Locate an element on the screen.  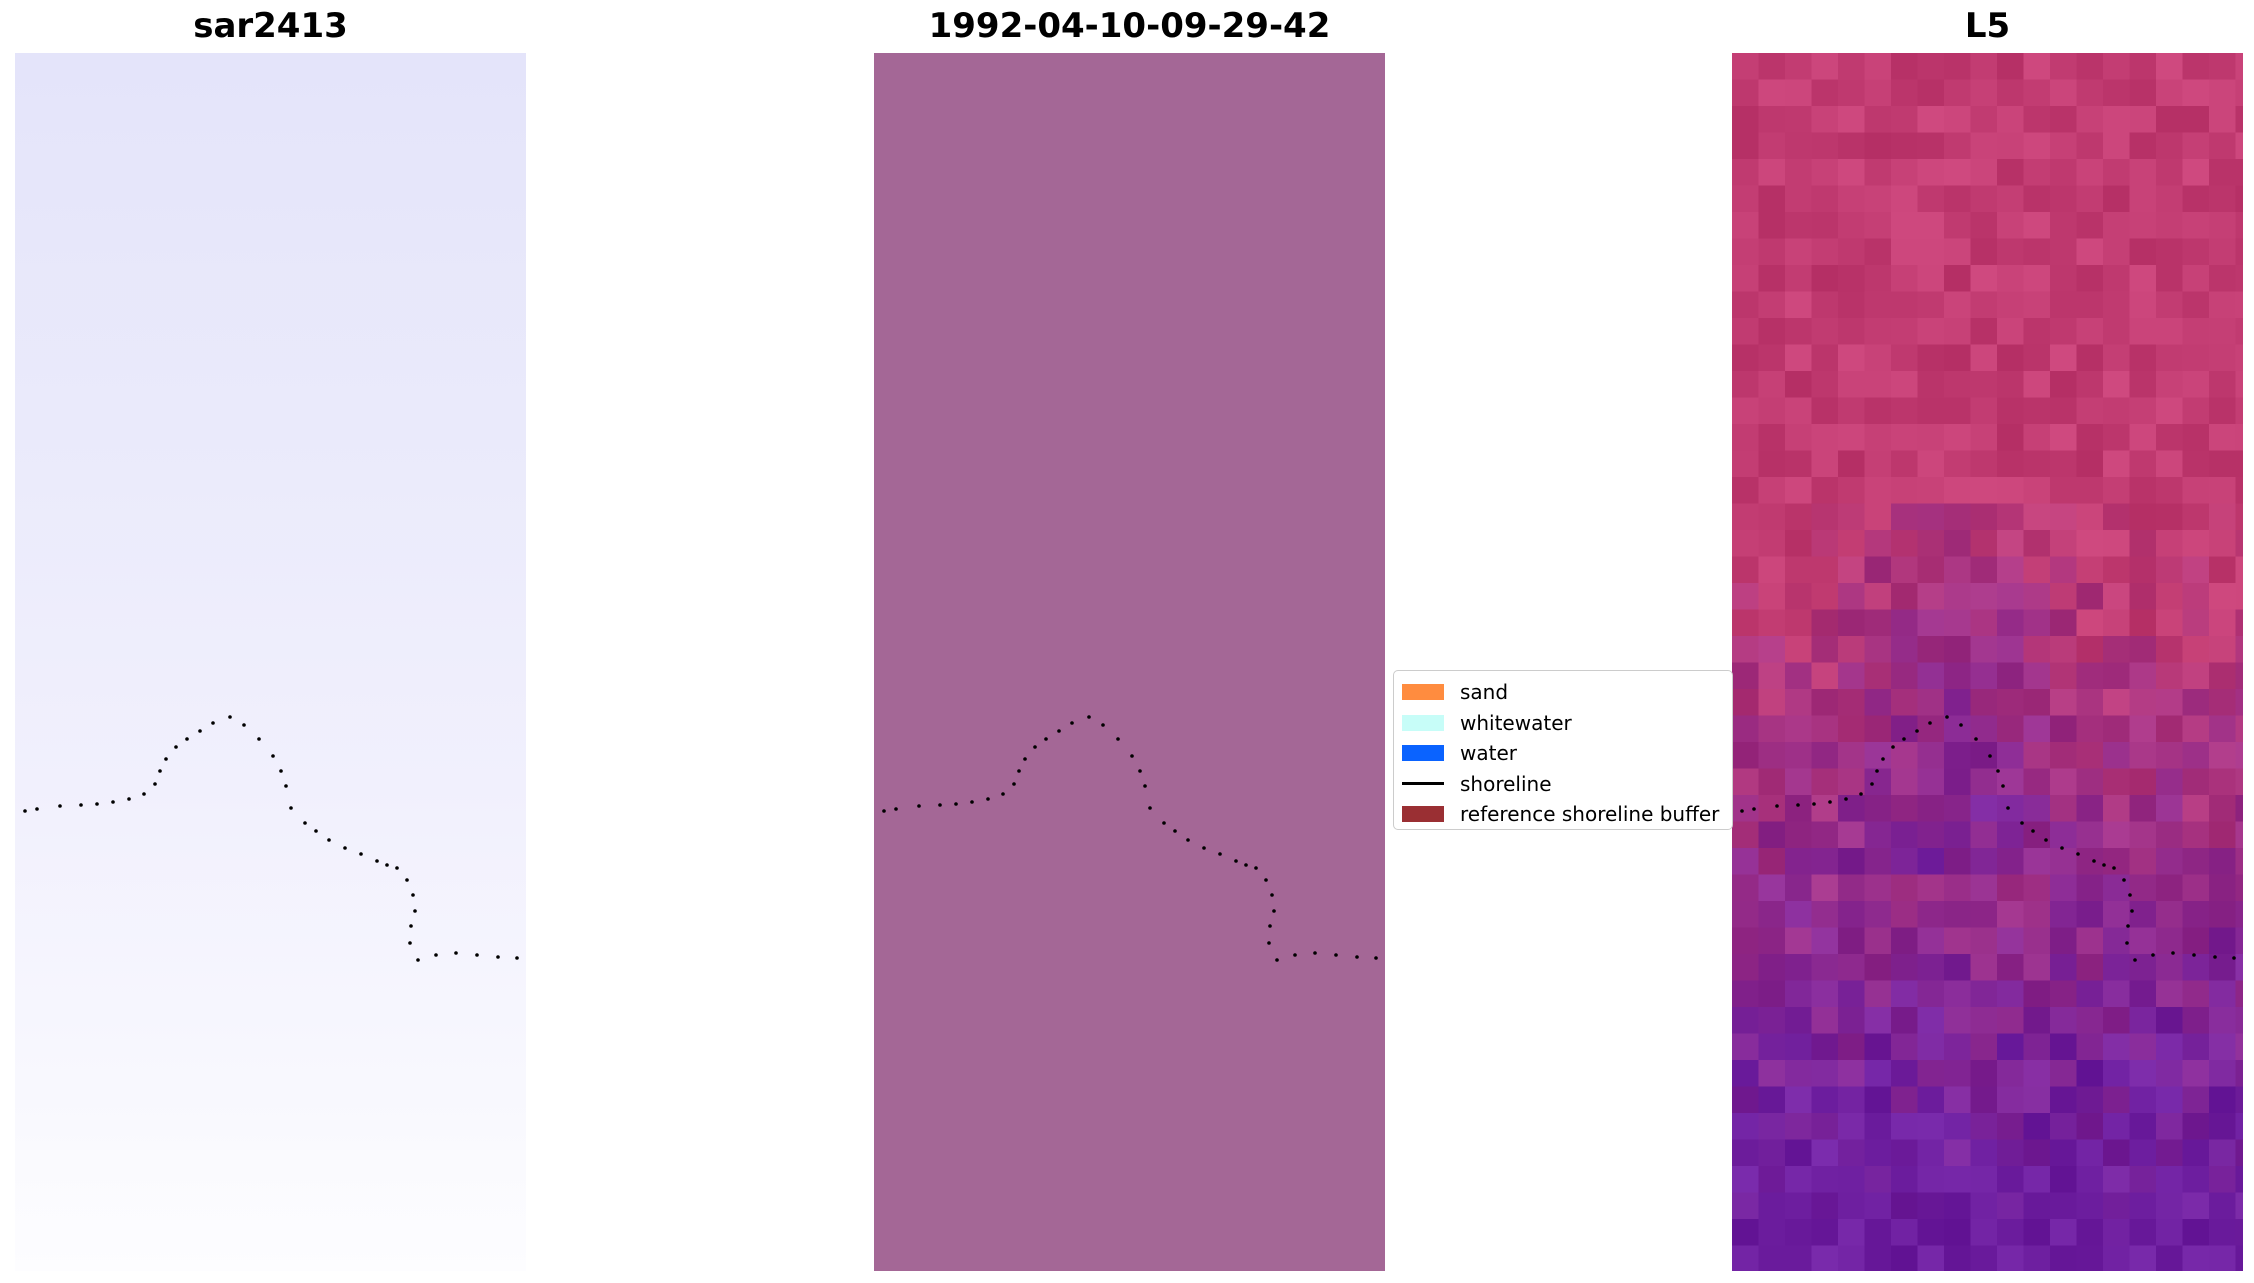
legend-item-sand: sand is located at coordinates (1563, 692).